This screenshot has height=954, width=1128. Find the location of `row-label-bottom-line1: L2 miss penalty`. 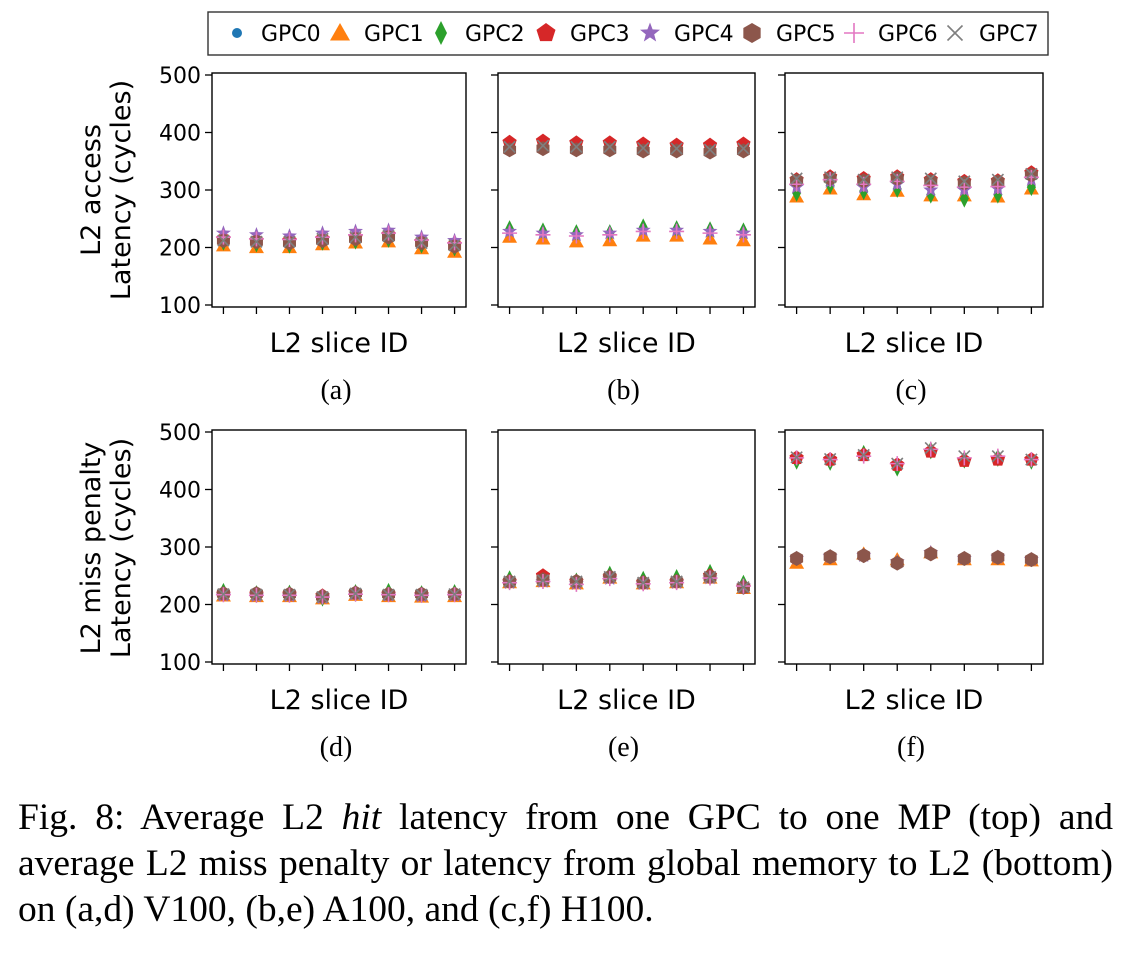

row-label-bottom-line1: L2 miss penalty is located at coordinates (91, 548).